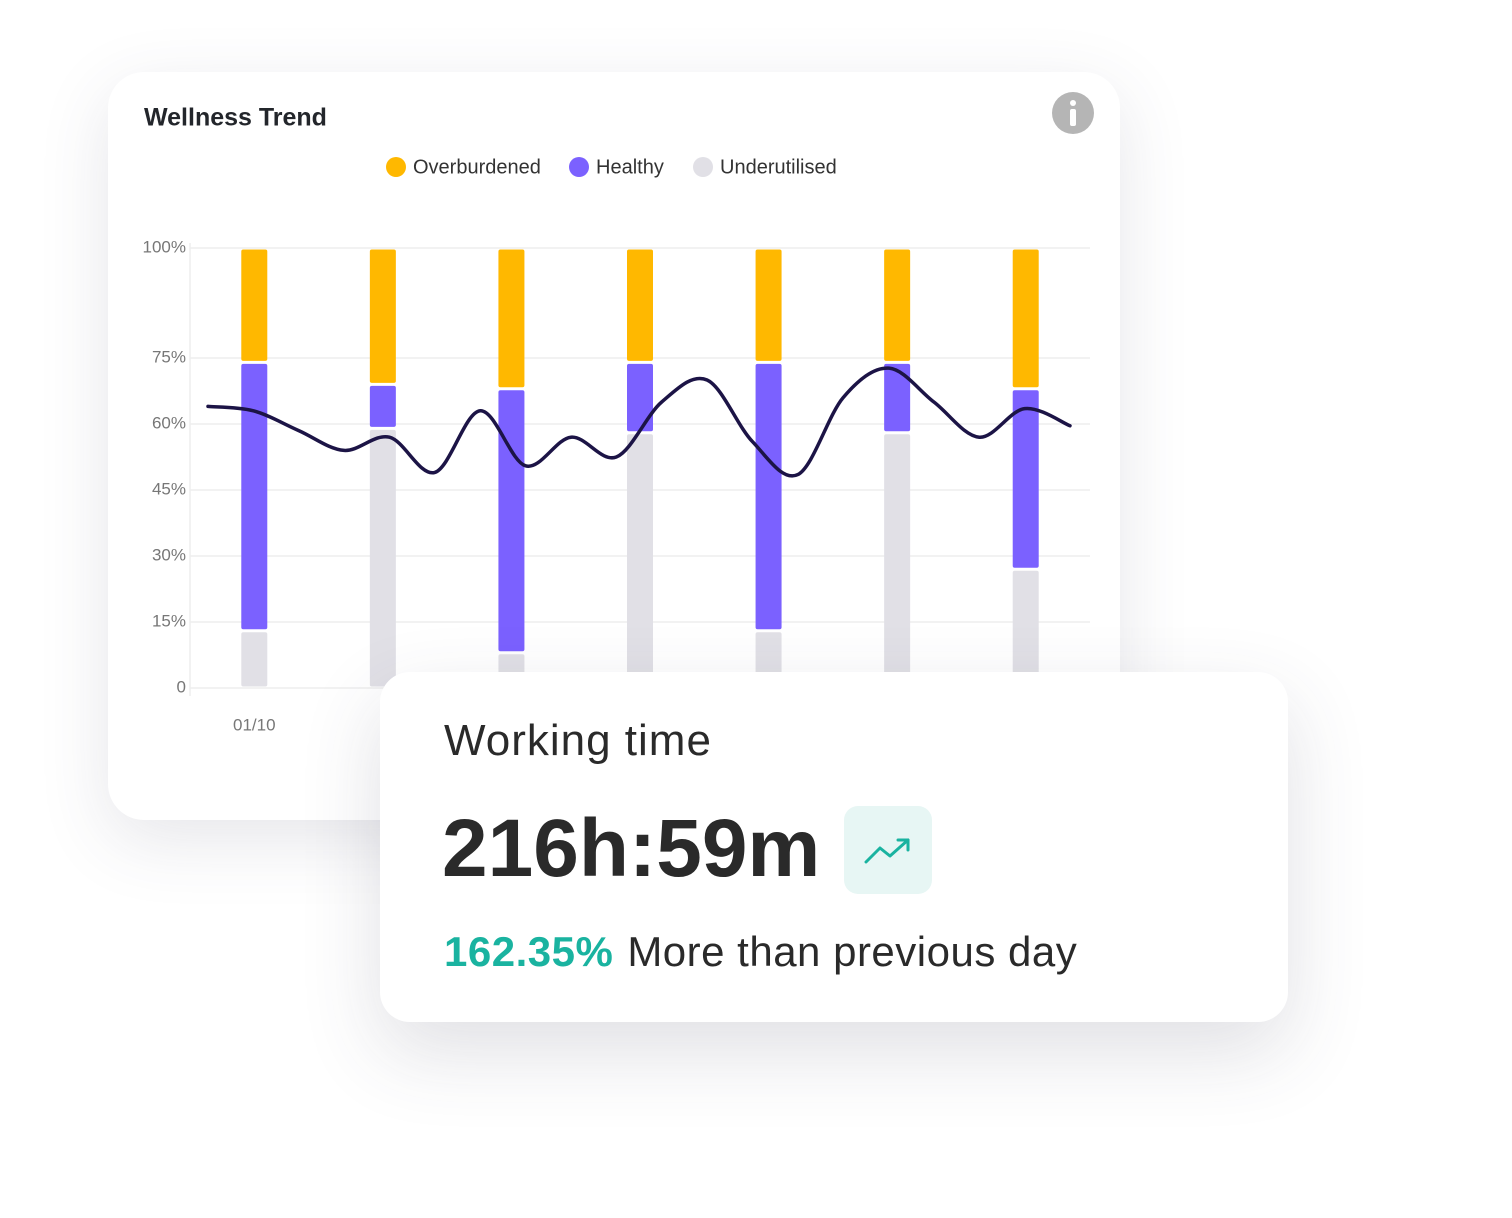  Describe the element at coordinates (852, 951) in the screenshot. I see `change-text: More than previous day` at that location.